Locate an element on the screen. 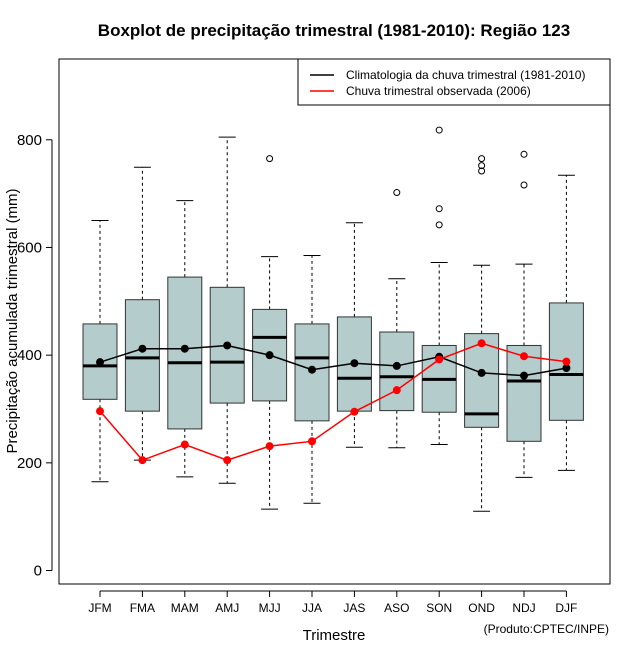 Image resolution: width=640 pixels, height=660 pixels. legend-box is located at coordinates (454, 82).